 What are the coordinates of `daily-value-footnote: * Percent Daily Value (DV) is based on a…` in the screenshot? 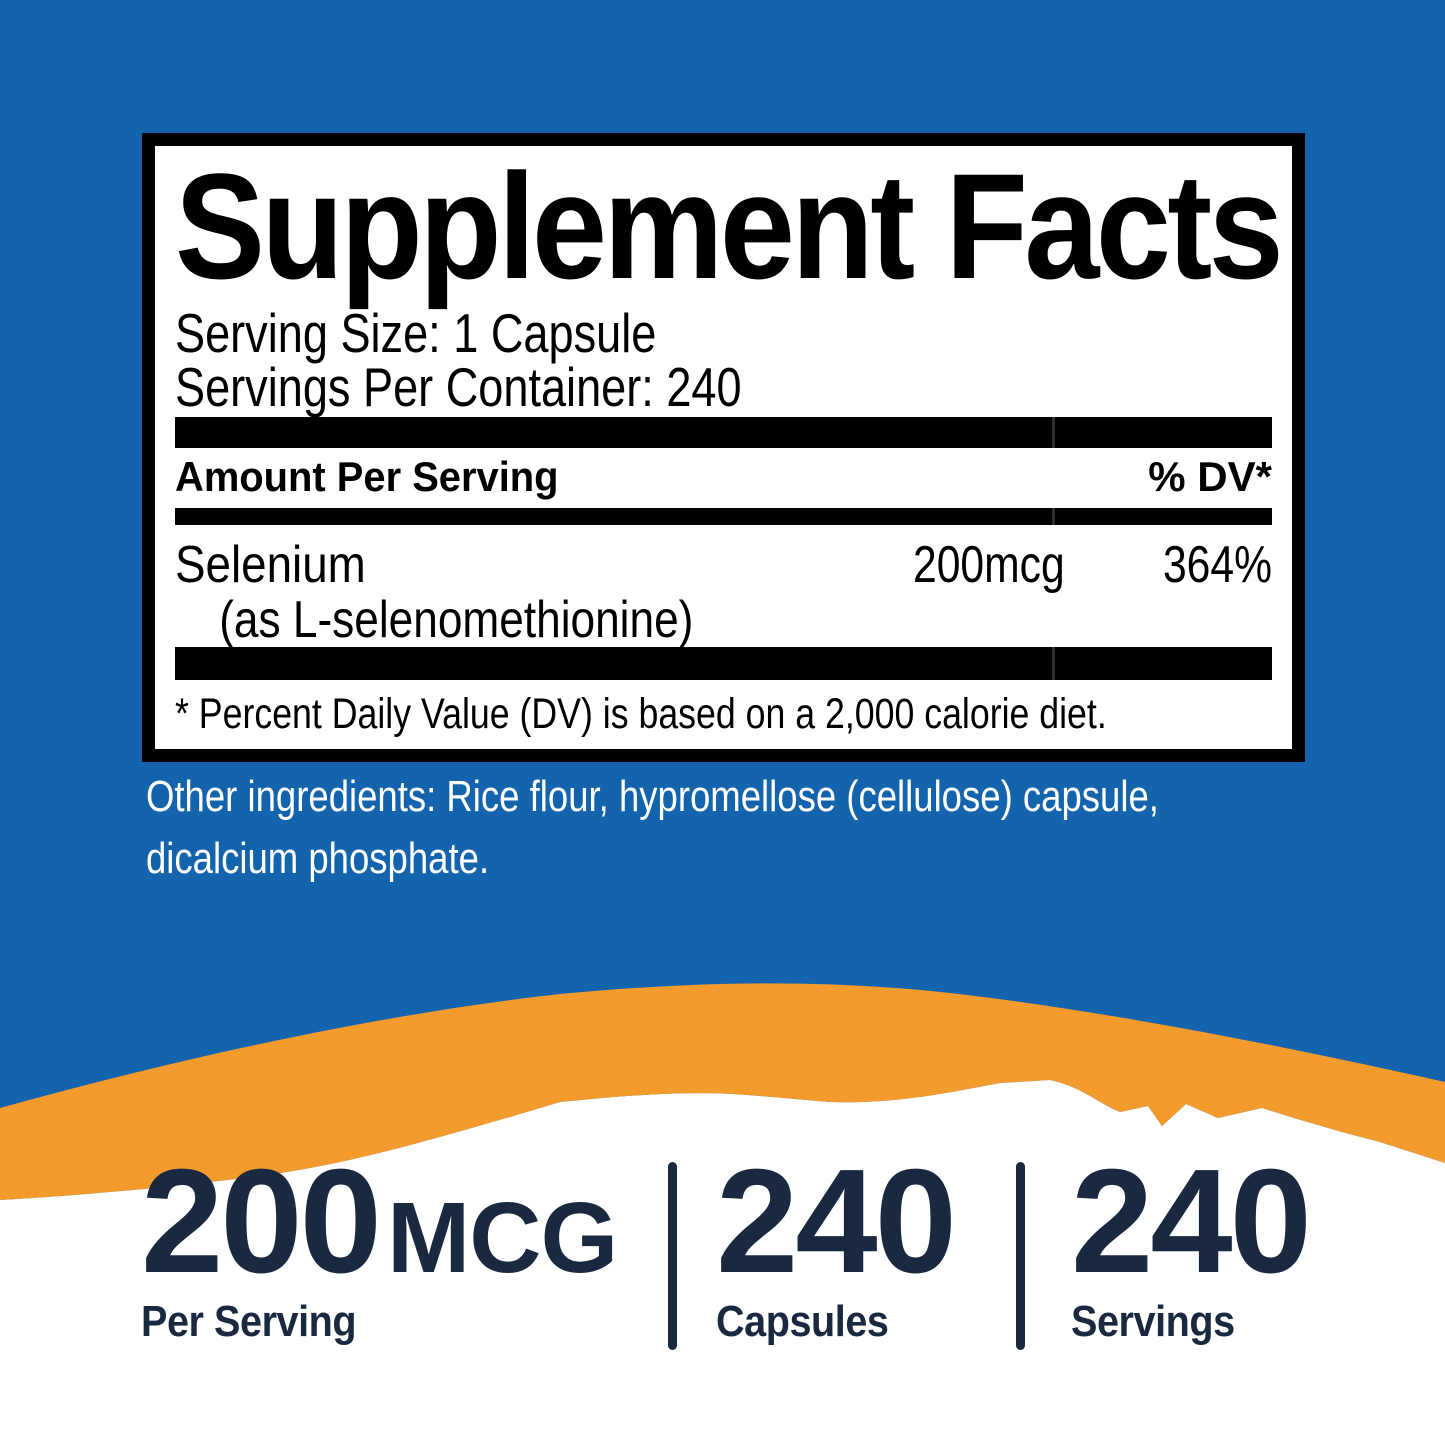 It's located at (641, 714).